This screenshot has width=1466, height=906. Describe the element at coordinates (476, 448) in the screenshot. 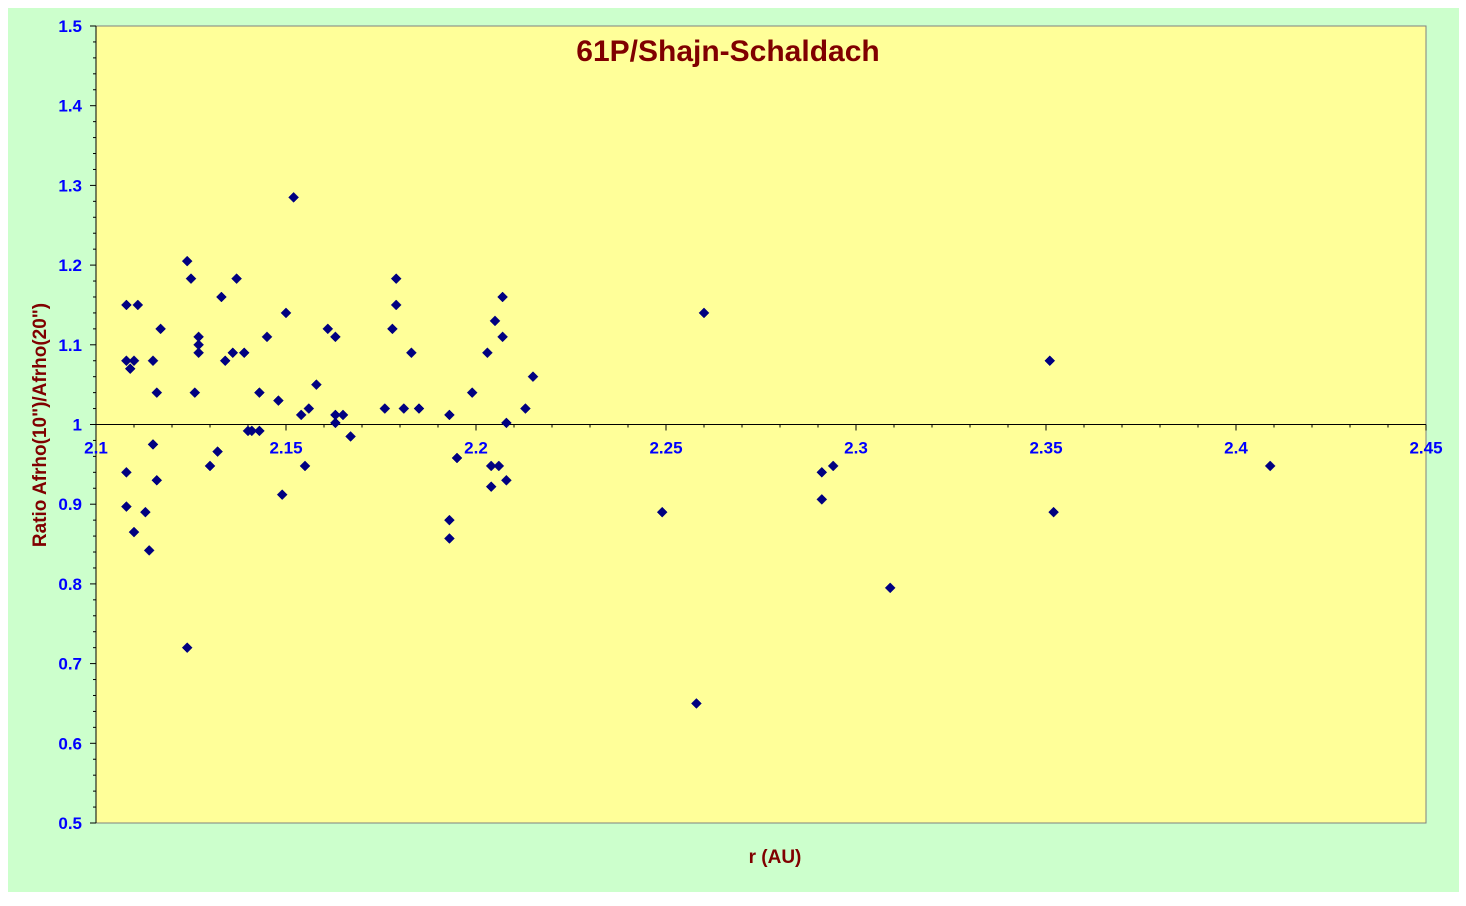

I see `x-tick-label: 2.2` at that location.